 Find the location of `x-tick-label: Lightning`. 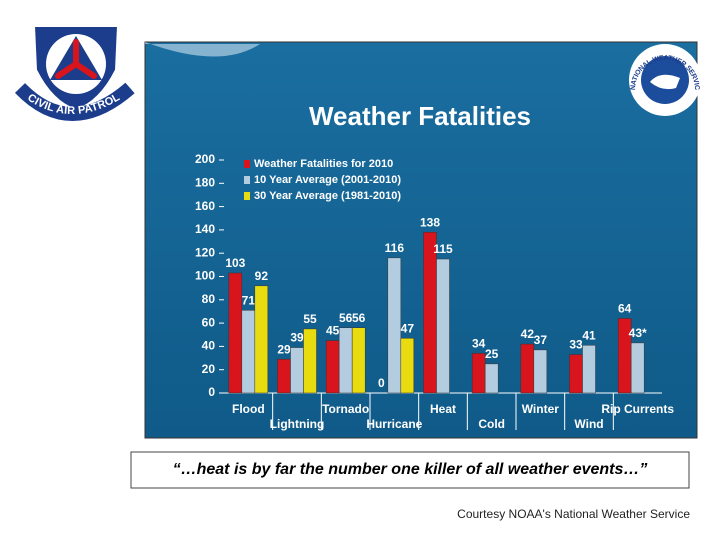

x-tick-label: Lightning is located at coordinates (297, 424).